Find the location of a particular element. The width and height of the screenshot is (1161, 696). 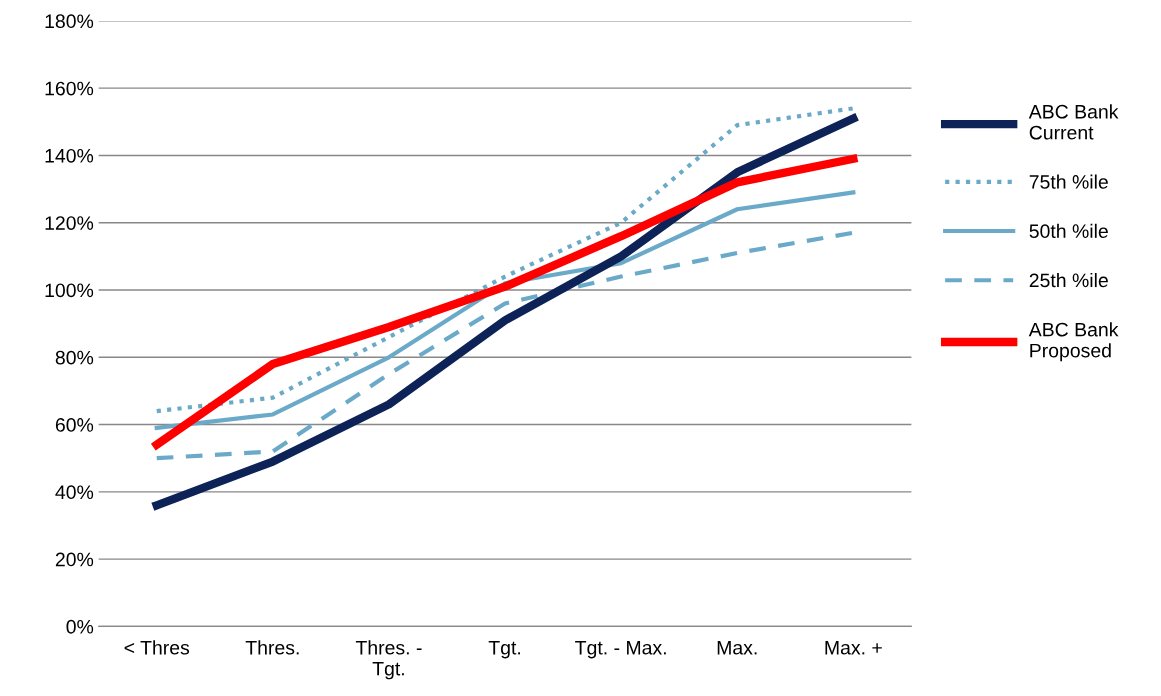

x-tick-label: < Thres is located at coordinates (157, 647).